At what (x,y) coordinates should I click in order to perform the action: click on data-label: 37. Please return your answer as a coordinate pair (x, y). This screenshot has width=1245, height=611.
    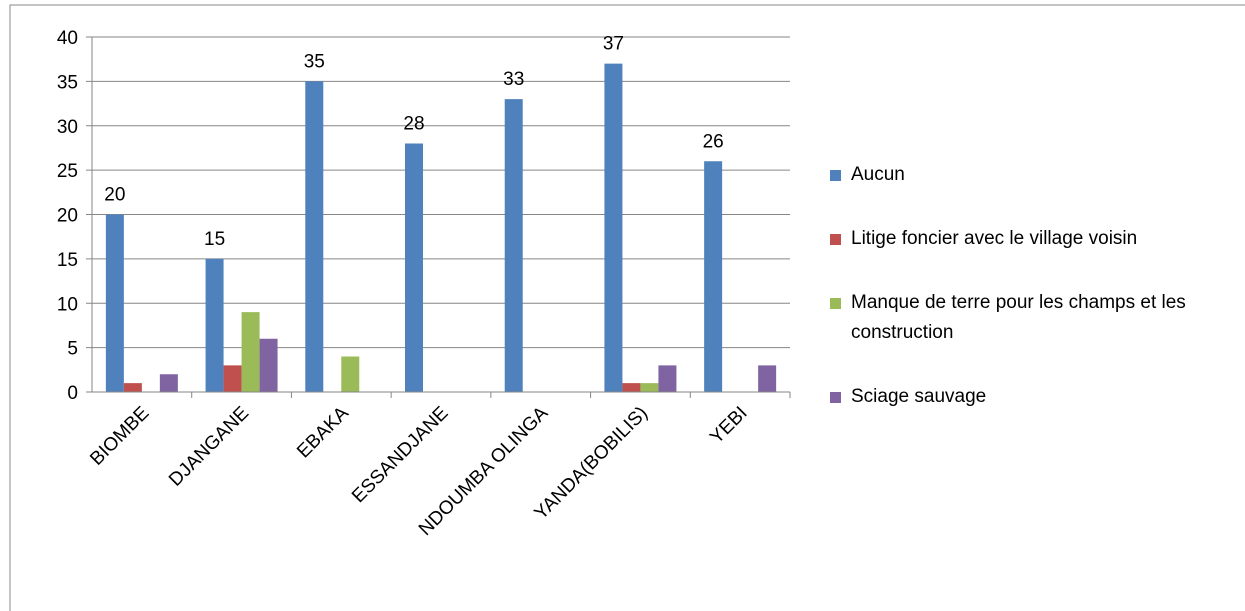
    Looking at the image, I should click on (613, 44).